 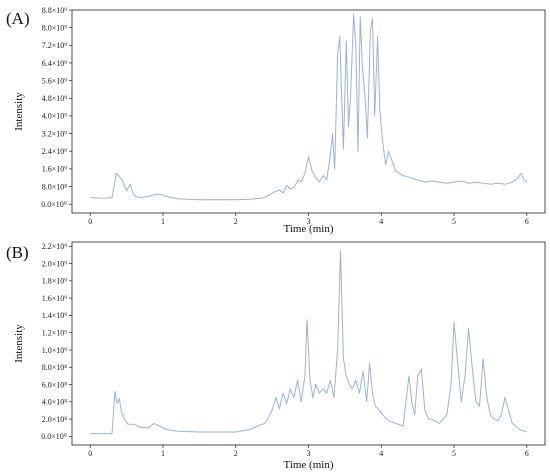 What do you see at coordinates (381, 221) in the screenshot?
I see `chart-a-x-tick-label: 4` at bounding box center [381, 221].